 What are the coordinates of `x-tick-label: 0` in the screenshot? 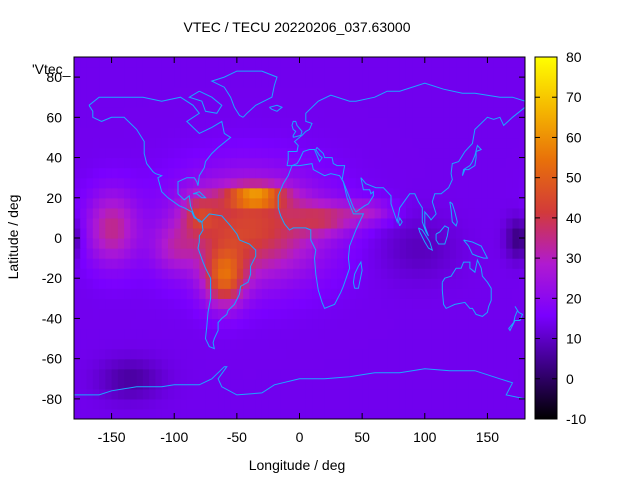 It's located at (300, 437).